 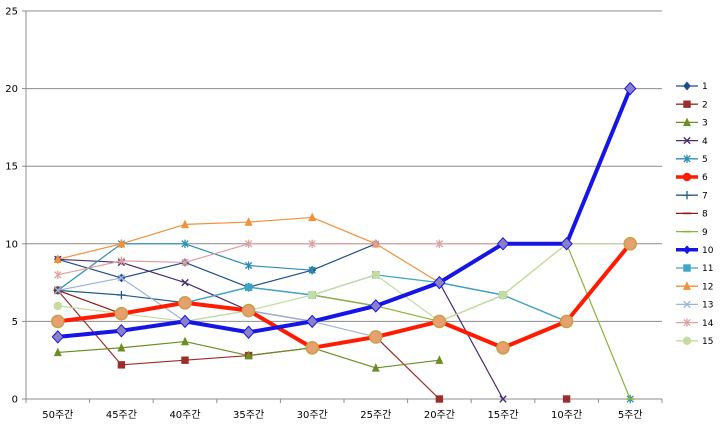 What do you see at coordinates (15, 400) in the screenshot?
I see `y-tick-label: 0` at bounding box center [15, 400].